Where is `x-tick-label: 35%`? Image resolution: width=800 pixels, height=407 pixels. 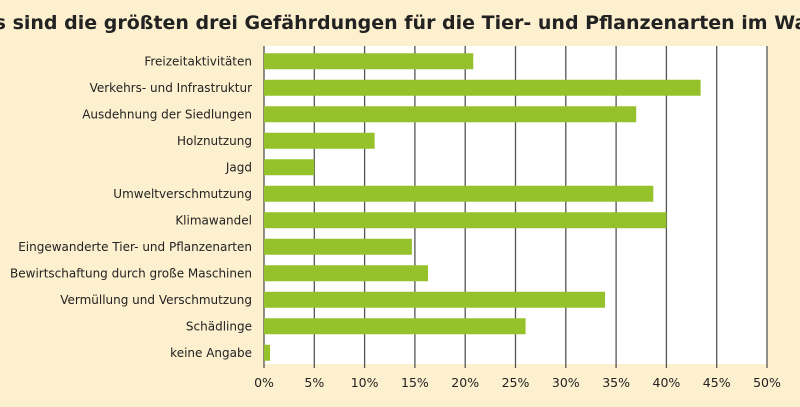 x-tick-label: 35% is located at coordinates (616, 382).